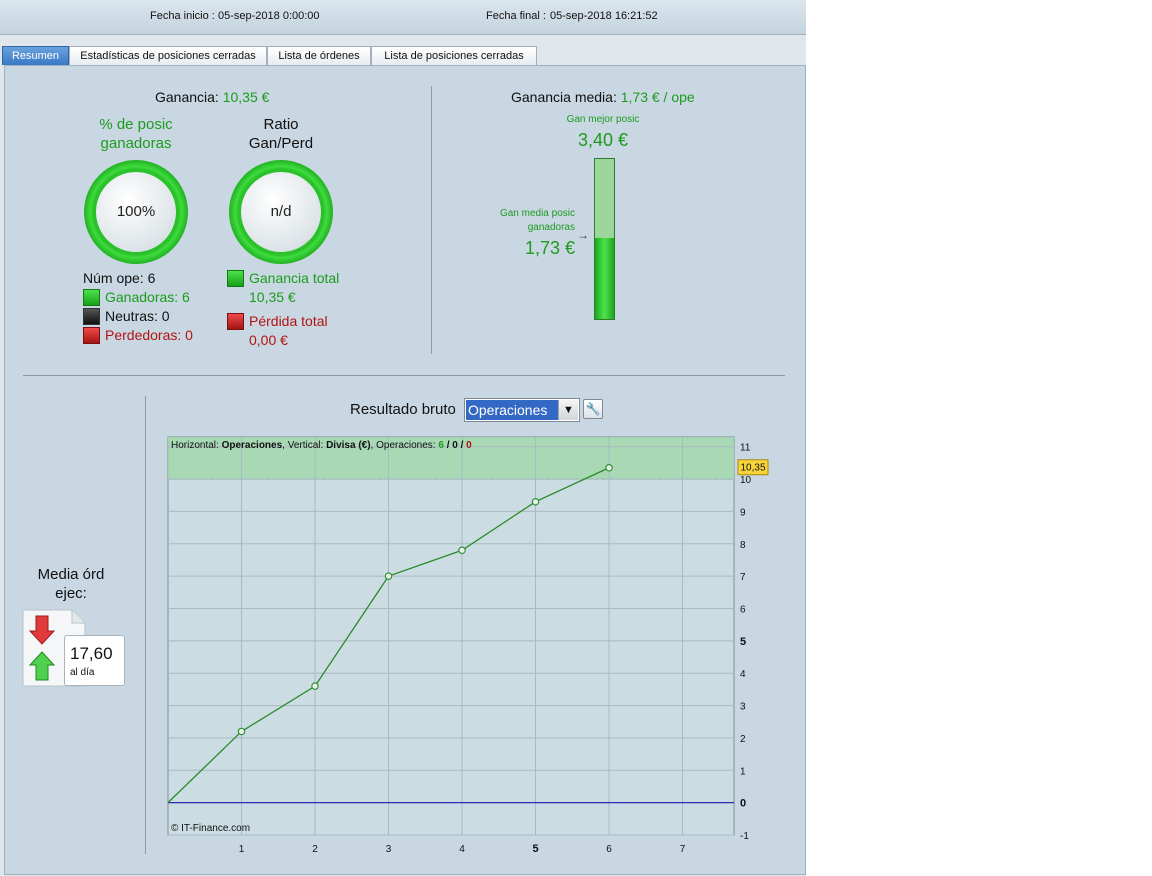 The image size is (1152, 876). What do you see at coordinates (683, 849) in the screenshot?
I see `x-tick-label: 7` at bounding box center [683, 849].